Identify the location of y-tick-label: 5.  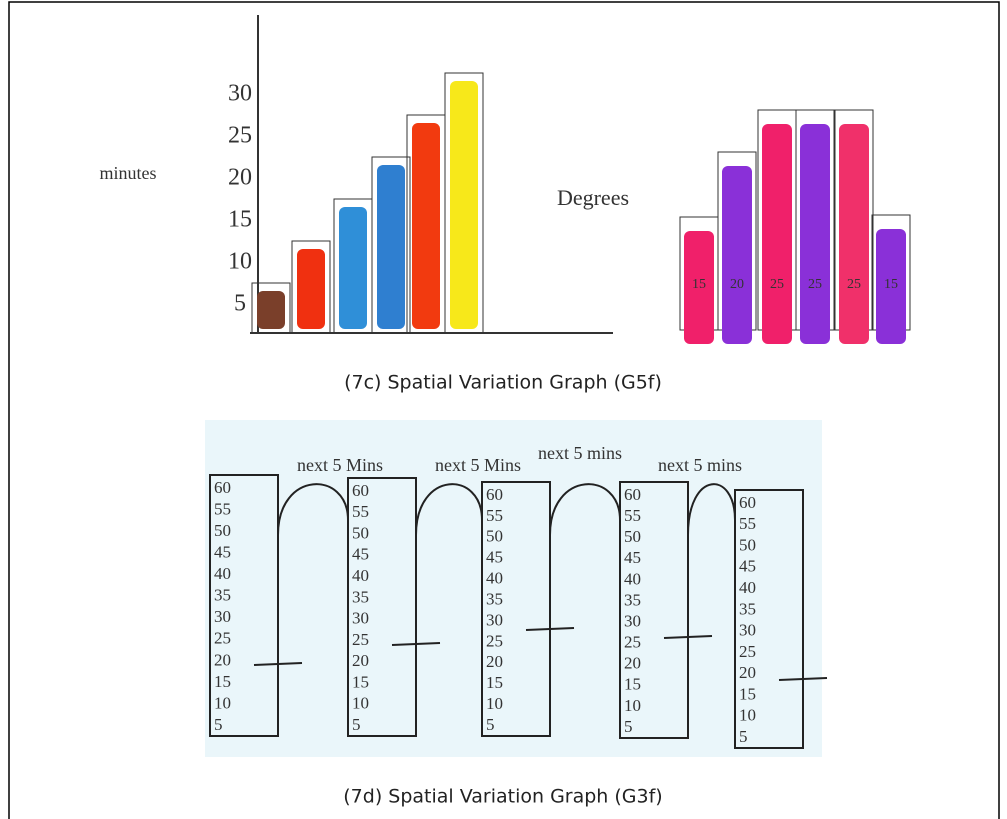
(240, 304).